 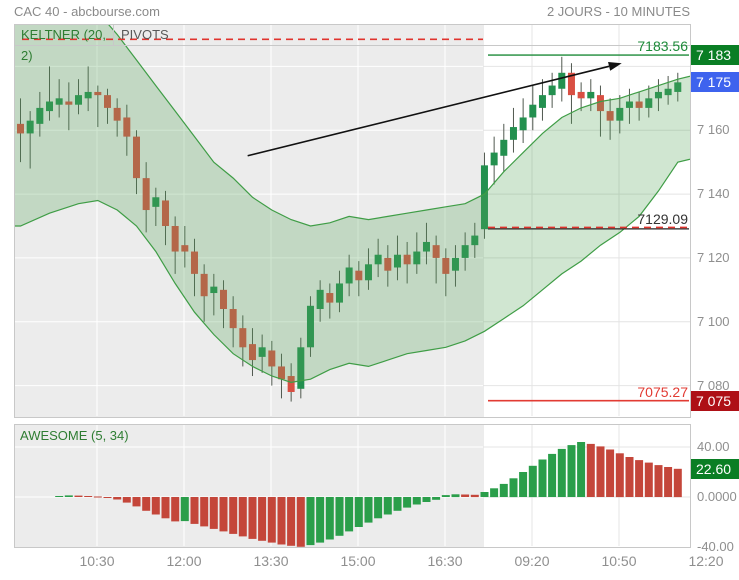 What do you see at coordinates (713, 257) in the screenshot?
I see `price-axis-label: 7 120` at bounding box center [713, 257].